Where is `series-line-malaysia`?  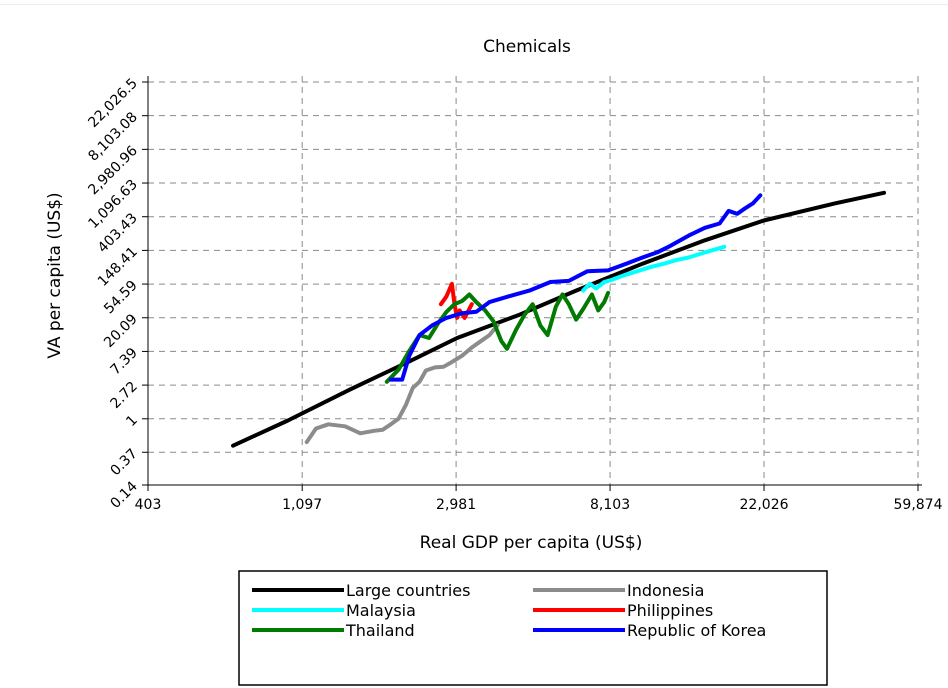 series-line-malaysia is located at coordinates (654, 268).